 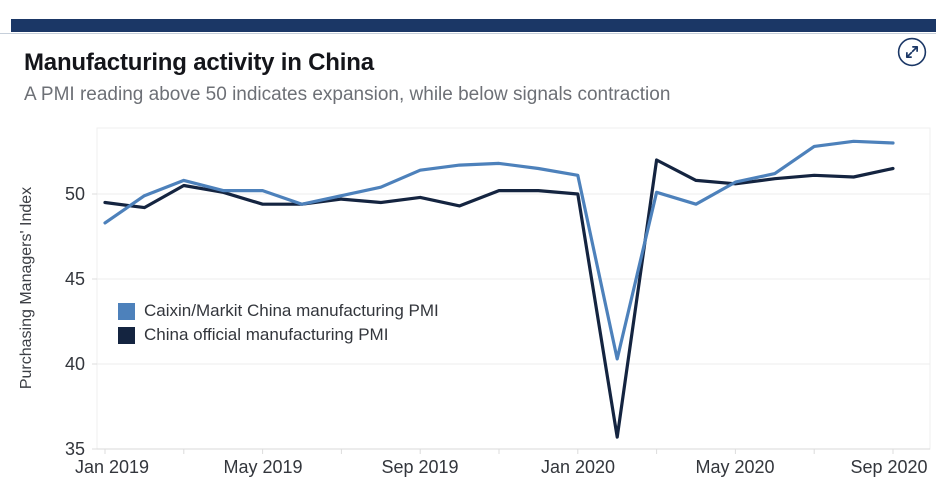 What do you see at coordinates (291, 310) in the screenshot?
I see `legend-label-caixin: Caixin/Markit China manufacturing PMI` at bounding box center [291, 310].